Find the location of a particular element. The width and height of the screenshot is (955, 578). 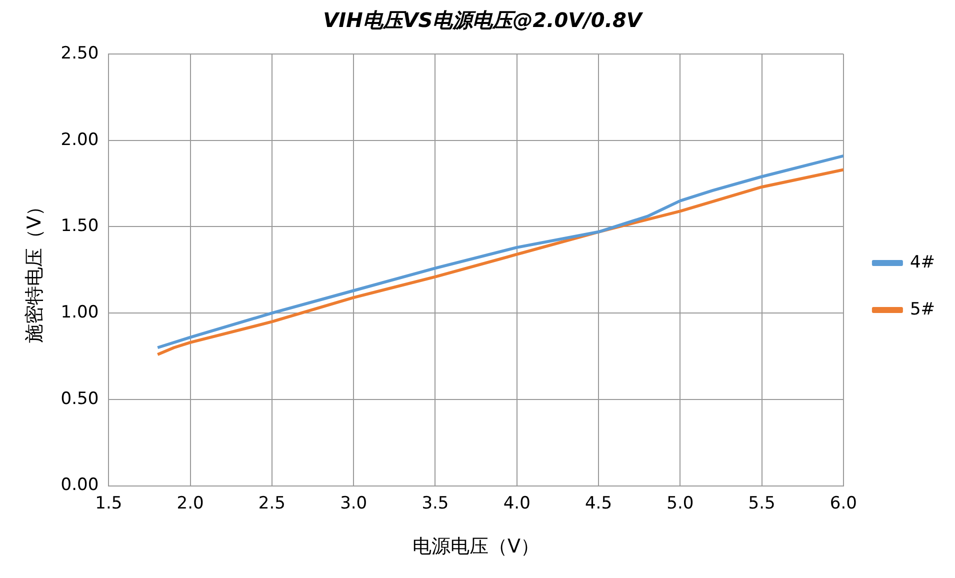

x-tick-label: 1.5 is located at coordinates (108, 503).